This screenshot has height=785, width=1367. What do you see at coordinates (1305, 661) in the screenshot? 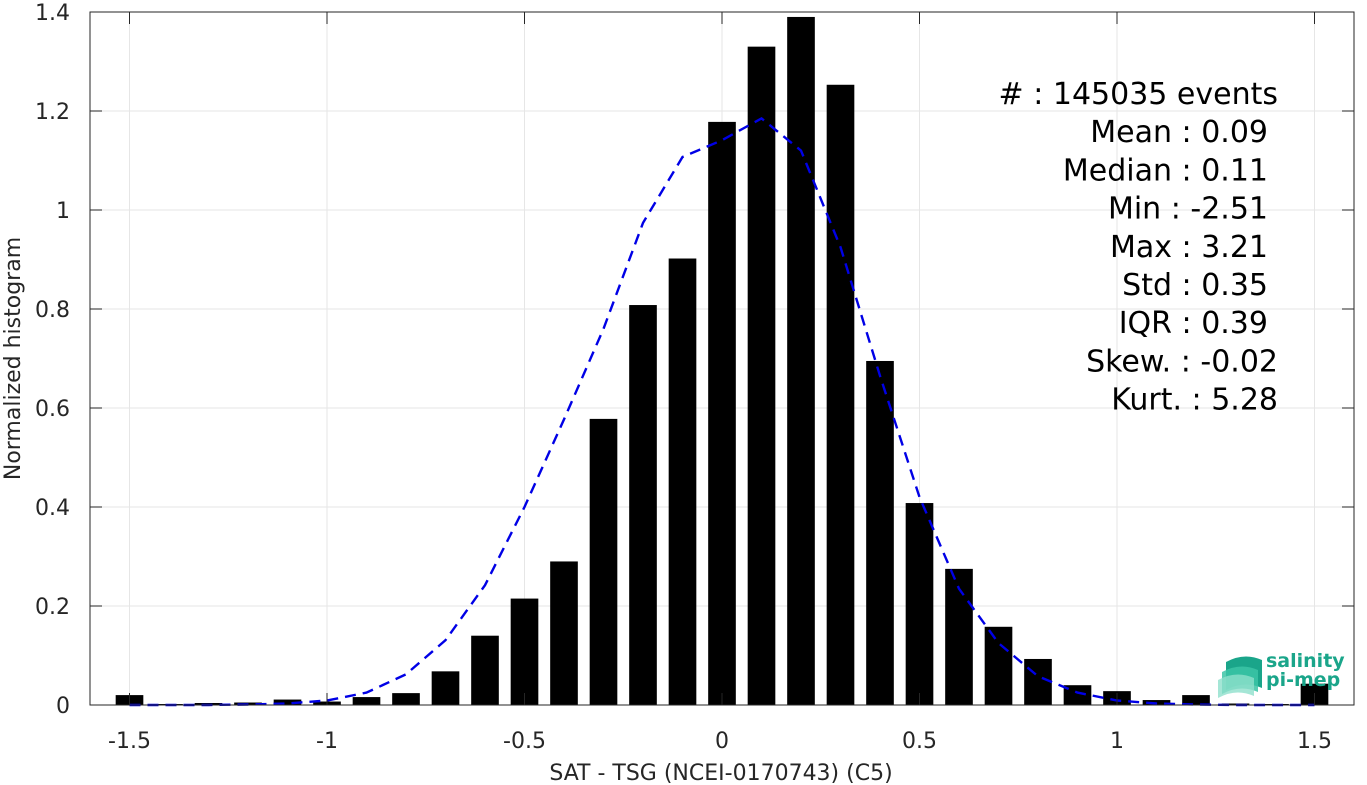
I see `logo-line1: salinity` at bounding box center [1305, 661].